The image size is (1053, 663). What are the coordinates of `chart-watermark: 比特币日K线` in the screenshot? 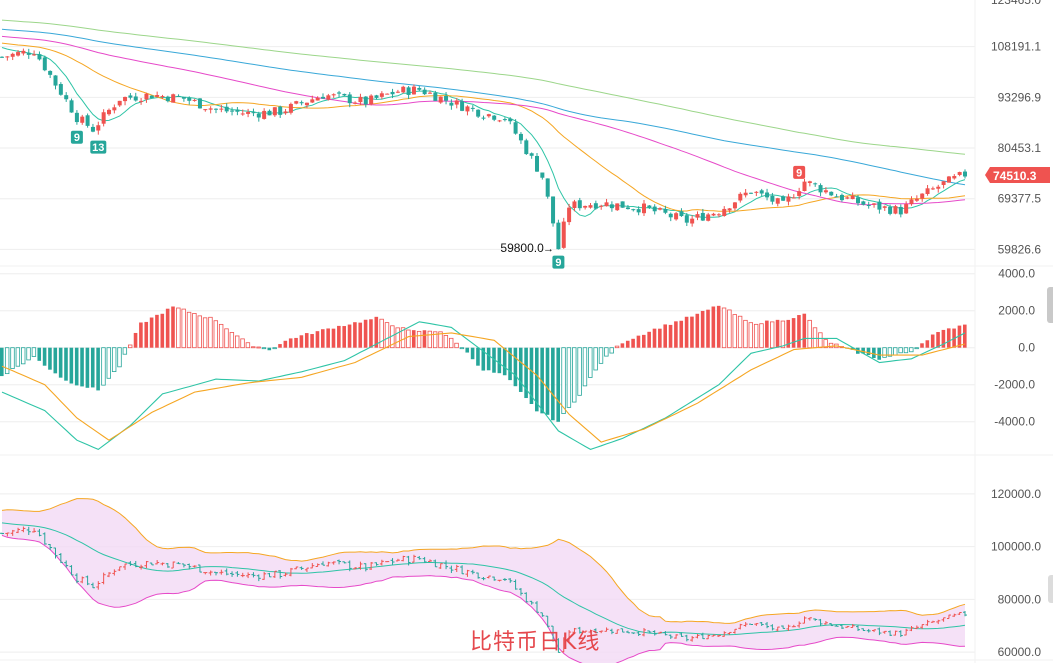 It's located at (535, 642).